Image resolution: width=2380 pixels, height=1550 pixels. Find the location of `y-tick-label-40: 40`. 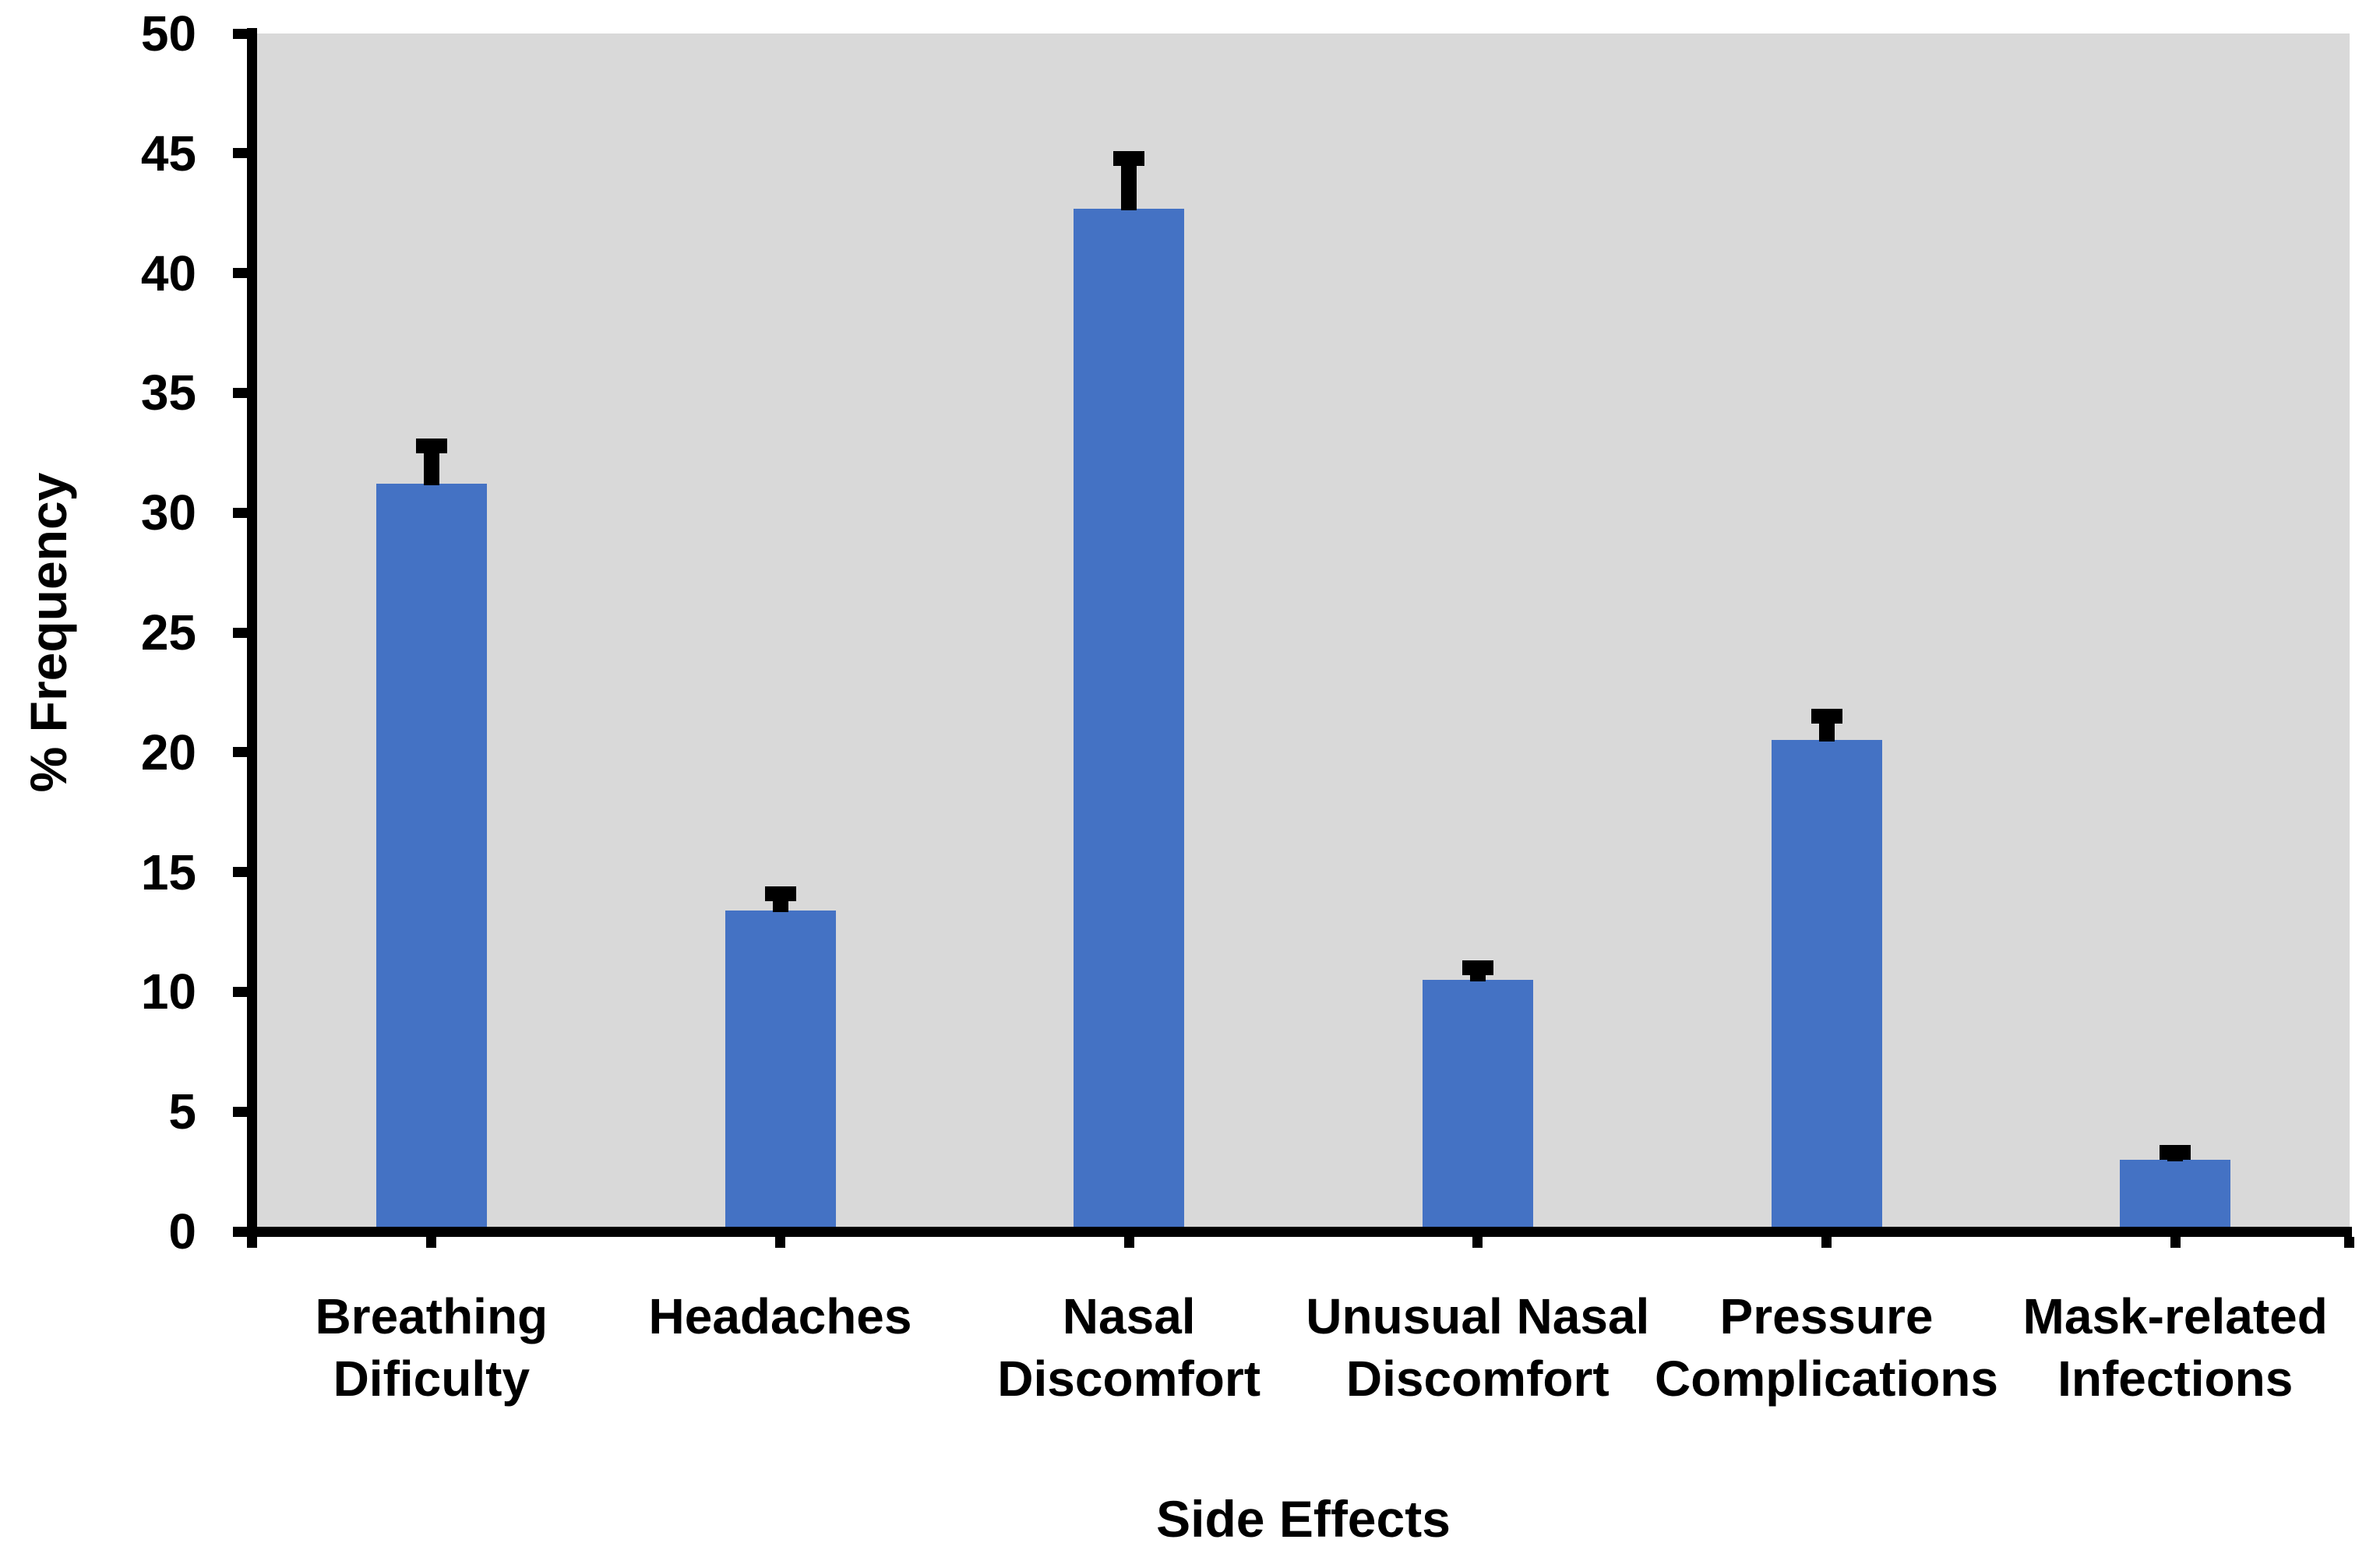

y-tick-label-40: 40 is located at coordinates (168, 273).